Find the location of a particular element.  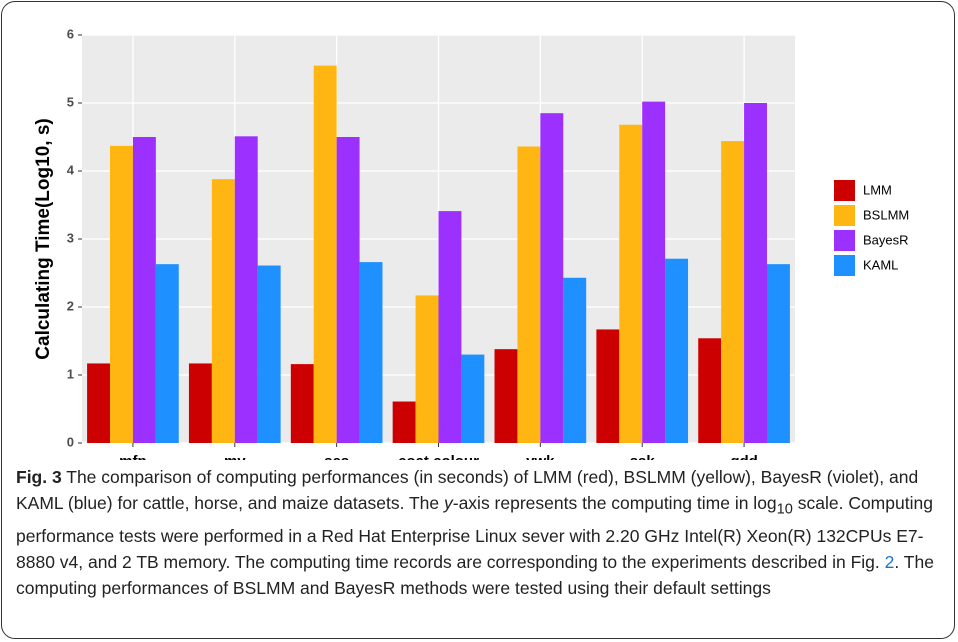

x-tick-label: coat colour is located at coordinates (438, 456).